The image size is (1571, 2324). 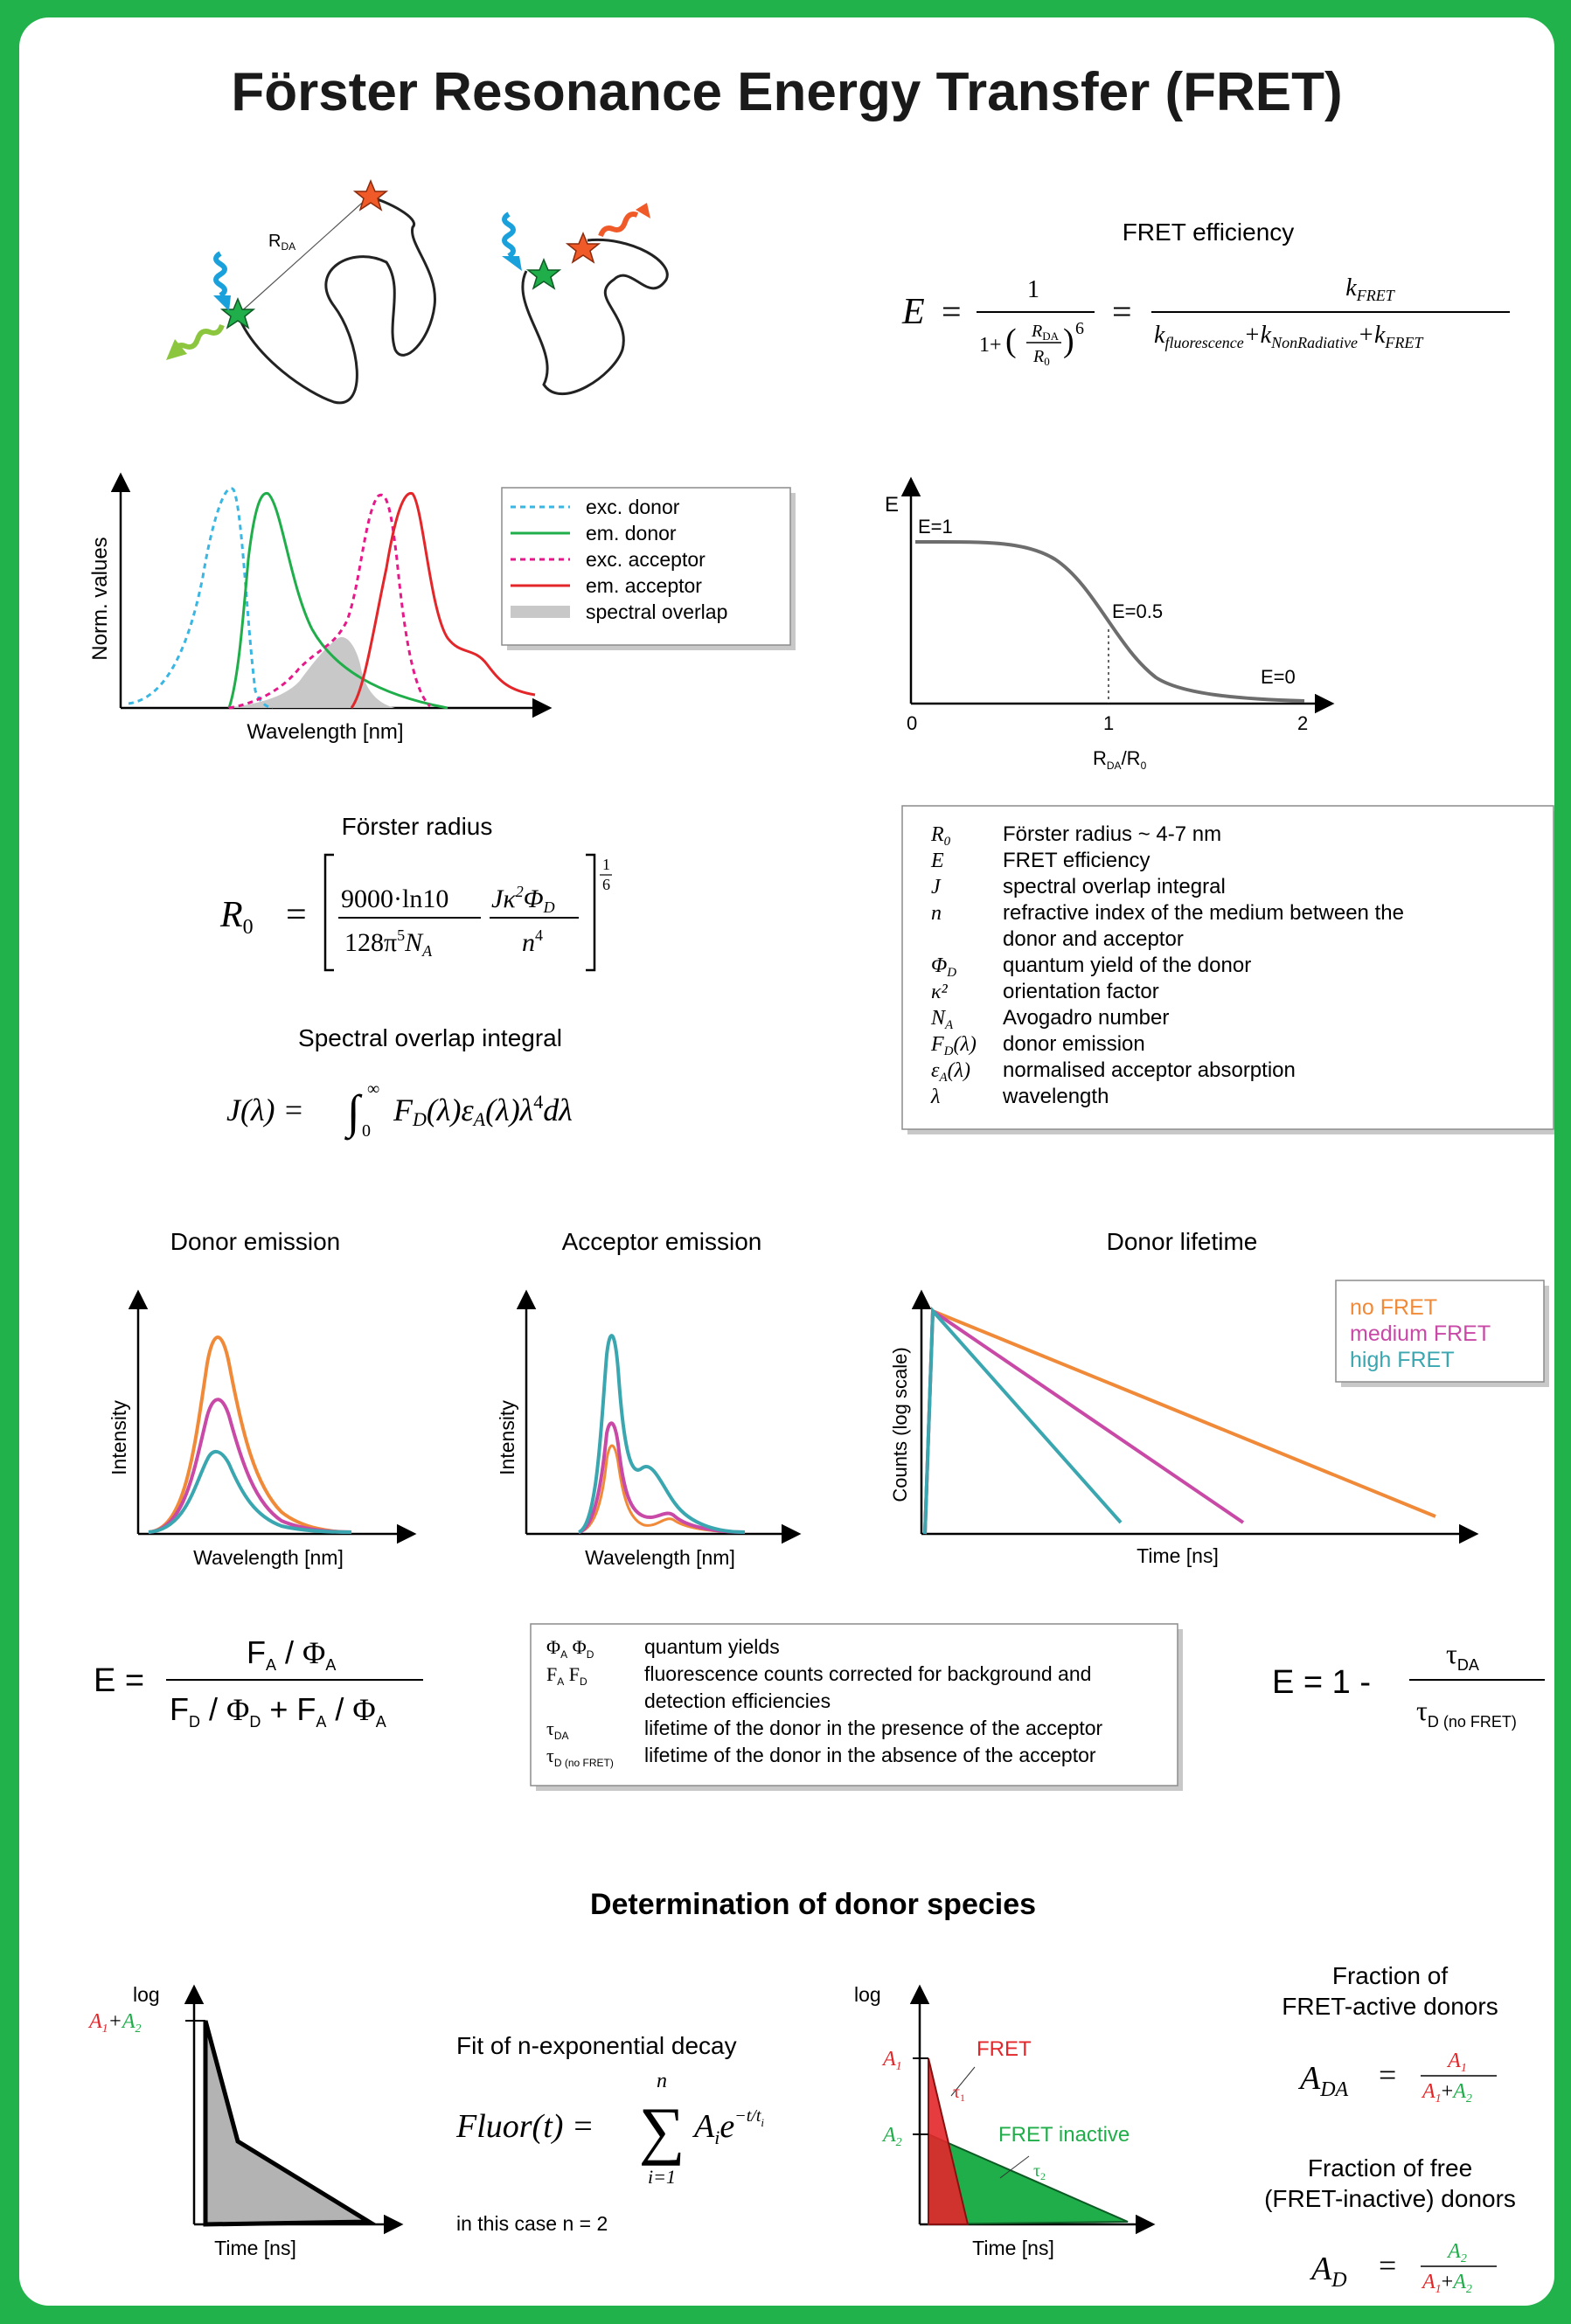 What do you see at coordinates (633, 507) in the screenshot?
I see `legend-item: exc. donor` at bounding box center [633, 507].